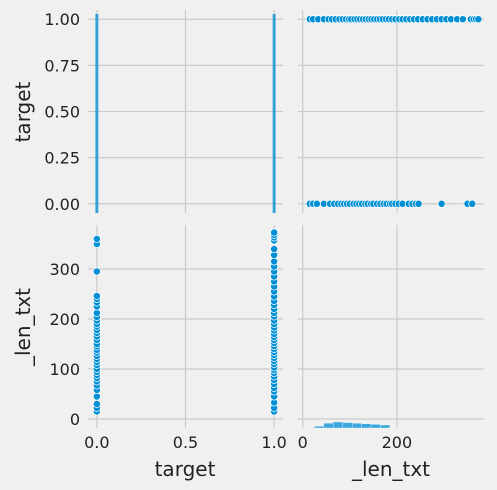 The width and height of the screenshot is (497, 490). Describe the element at coordinates (23, 327) in the screenshot. I see `y-axis-label-len-txt: _len_txt` at that location.